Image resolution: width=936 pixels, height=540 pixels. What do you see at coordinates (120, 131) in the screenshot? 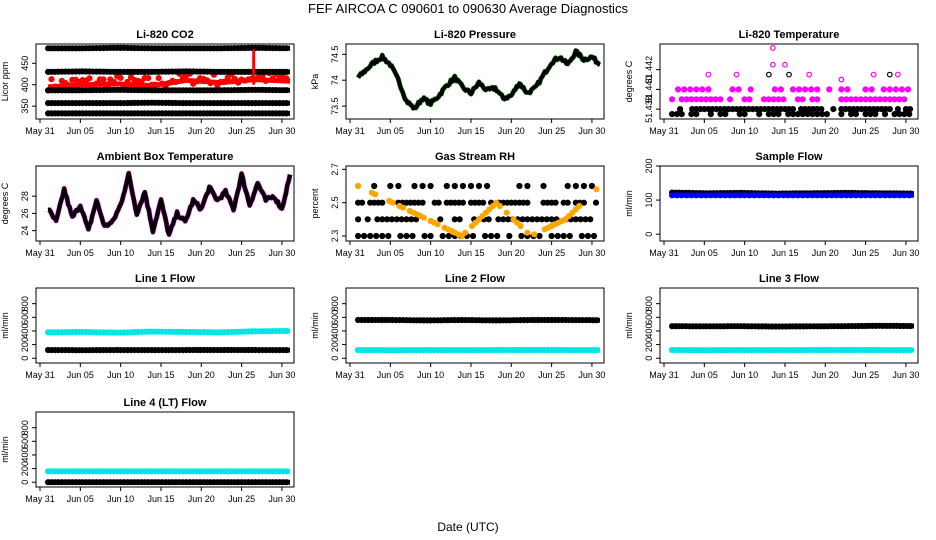
I see `x-tick-label: Jun 10` at bounding box center [120, 131].